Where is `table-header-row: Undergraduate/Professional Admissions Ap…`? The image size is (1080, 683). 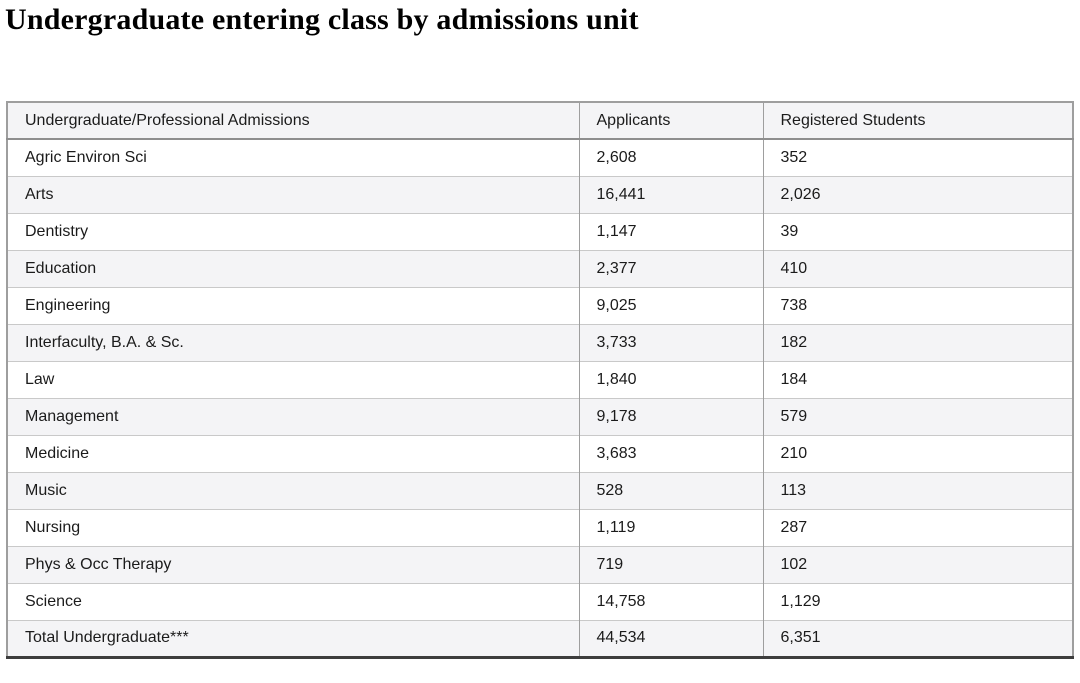
table-header-row: Undergraduate/Professional Admissions Ap… is located at coordinates (540, 121).